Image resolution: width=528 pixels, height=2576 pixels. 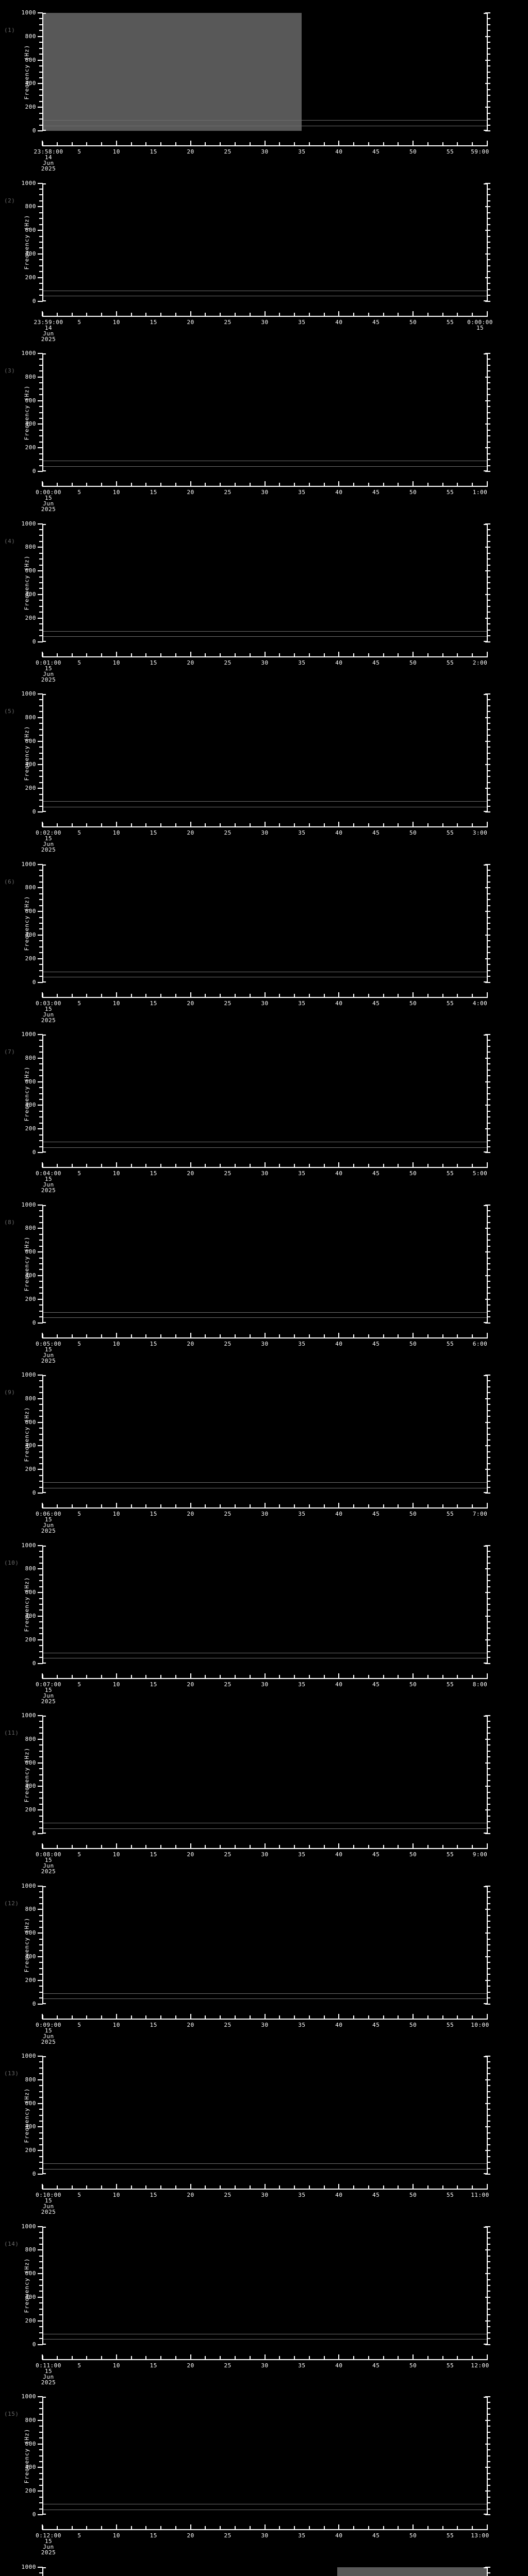 I want to click on panel-index: (3), so click(x=9, y=370).